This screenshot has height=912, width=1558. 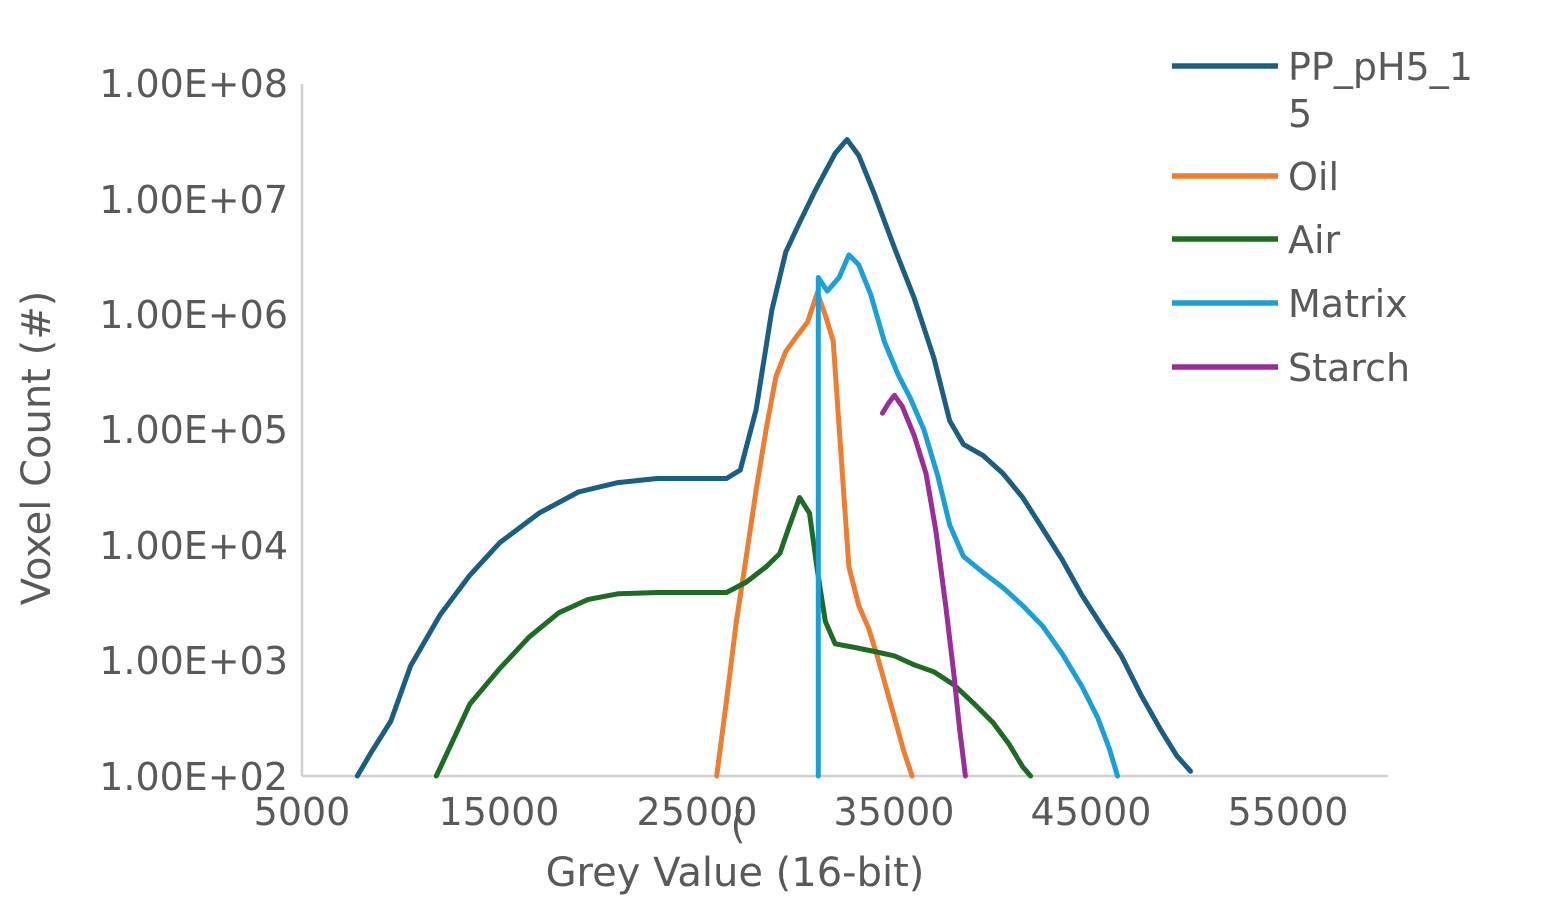 What do you see at coordinates (1314, 240) in the screenshot?
I see `legend-label-air: Air` at bounding box center [1314, 240].